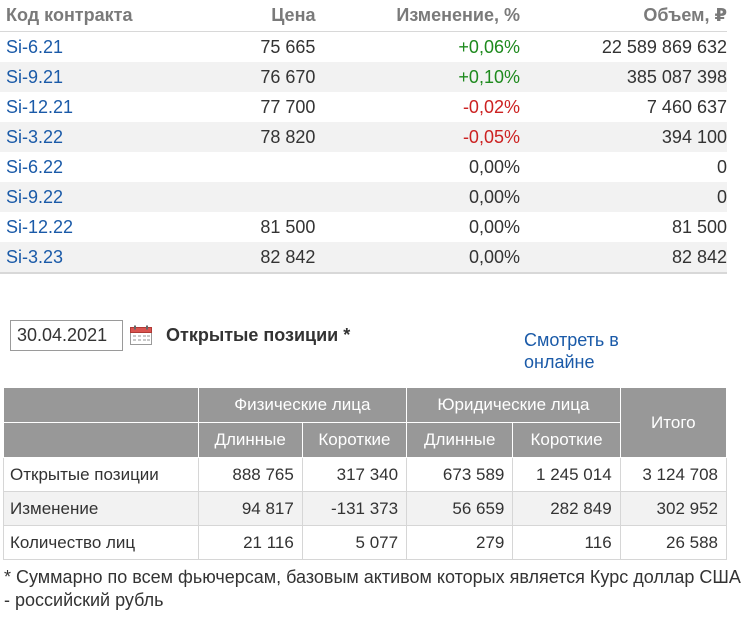 This screenshot has height=624, width=753. Describe the element at coordinates (250, 508) in the screenshot. I see `individuals-long-cell: 94 817` at that location.